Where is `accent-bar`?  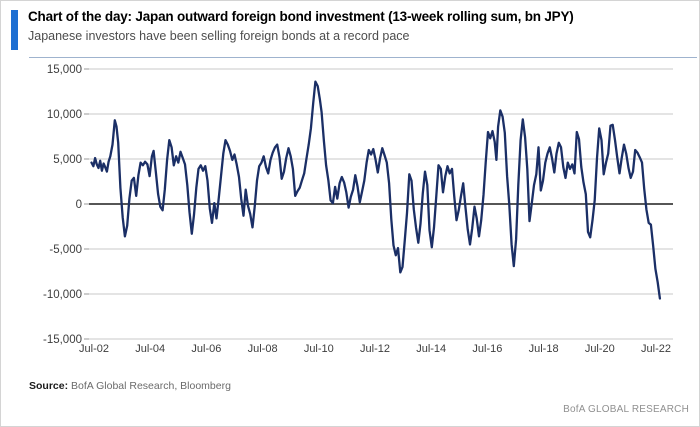 accent-bar is located at coordinates (14, 30).